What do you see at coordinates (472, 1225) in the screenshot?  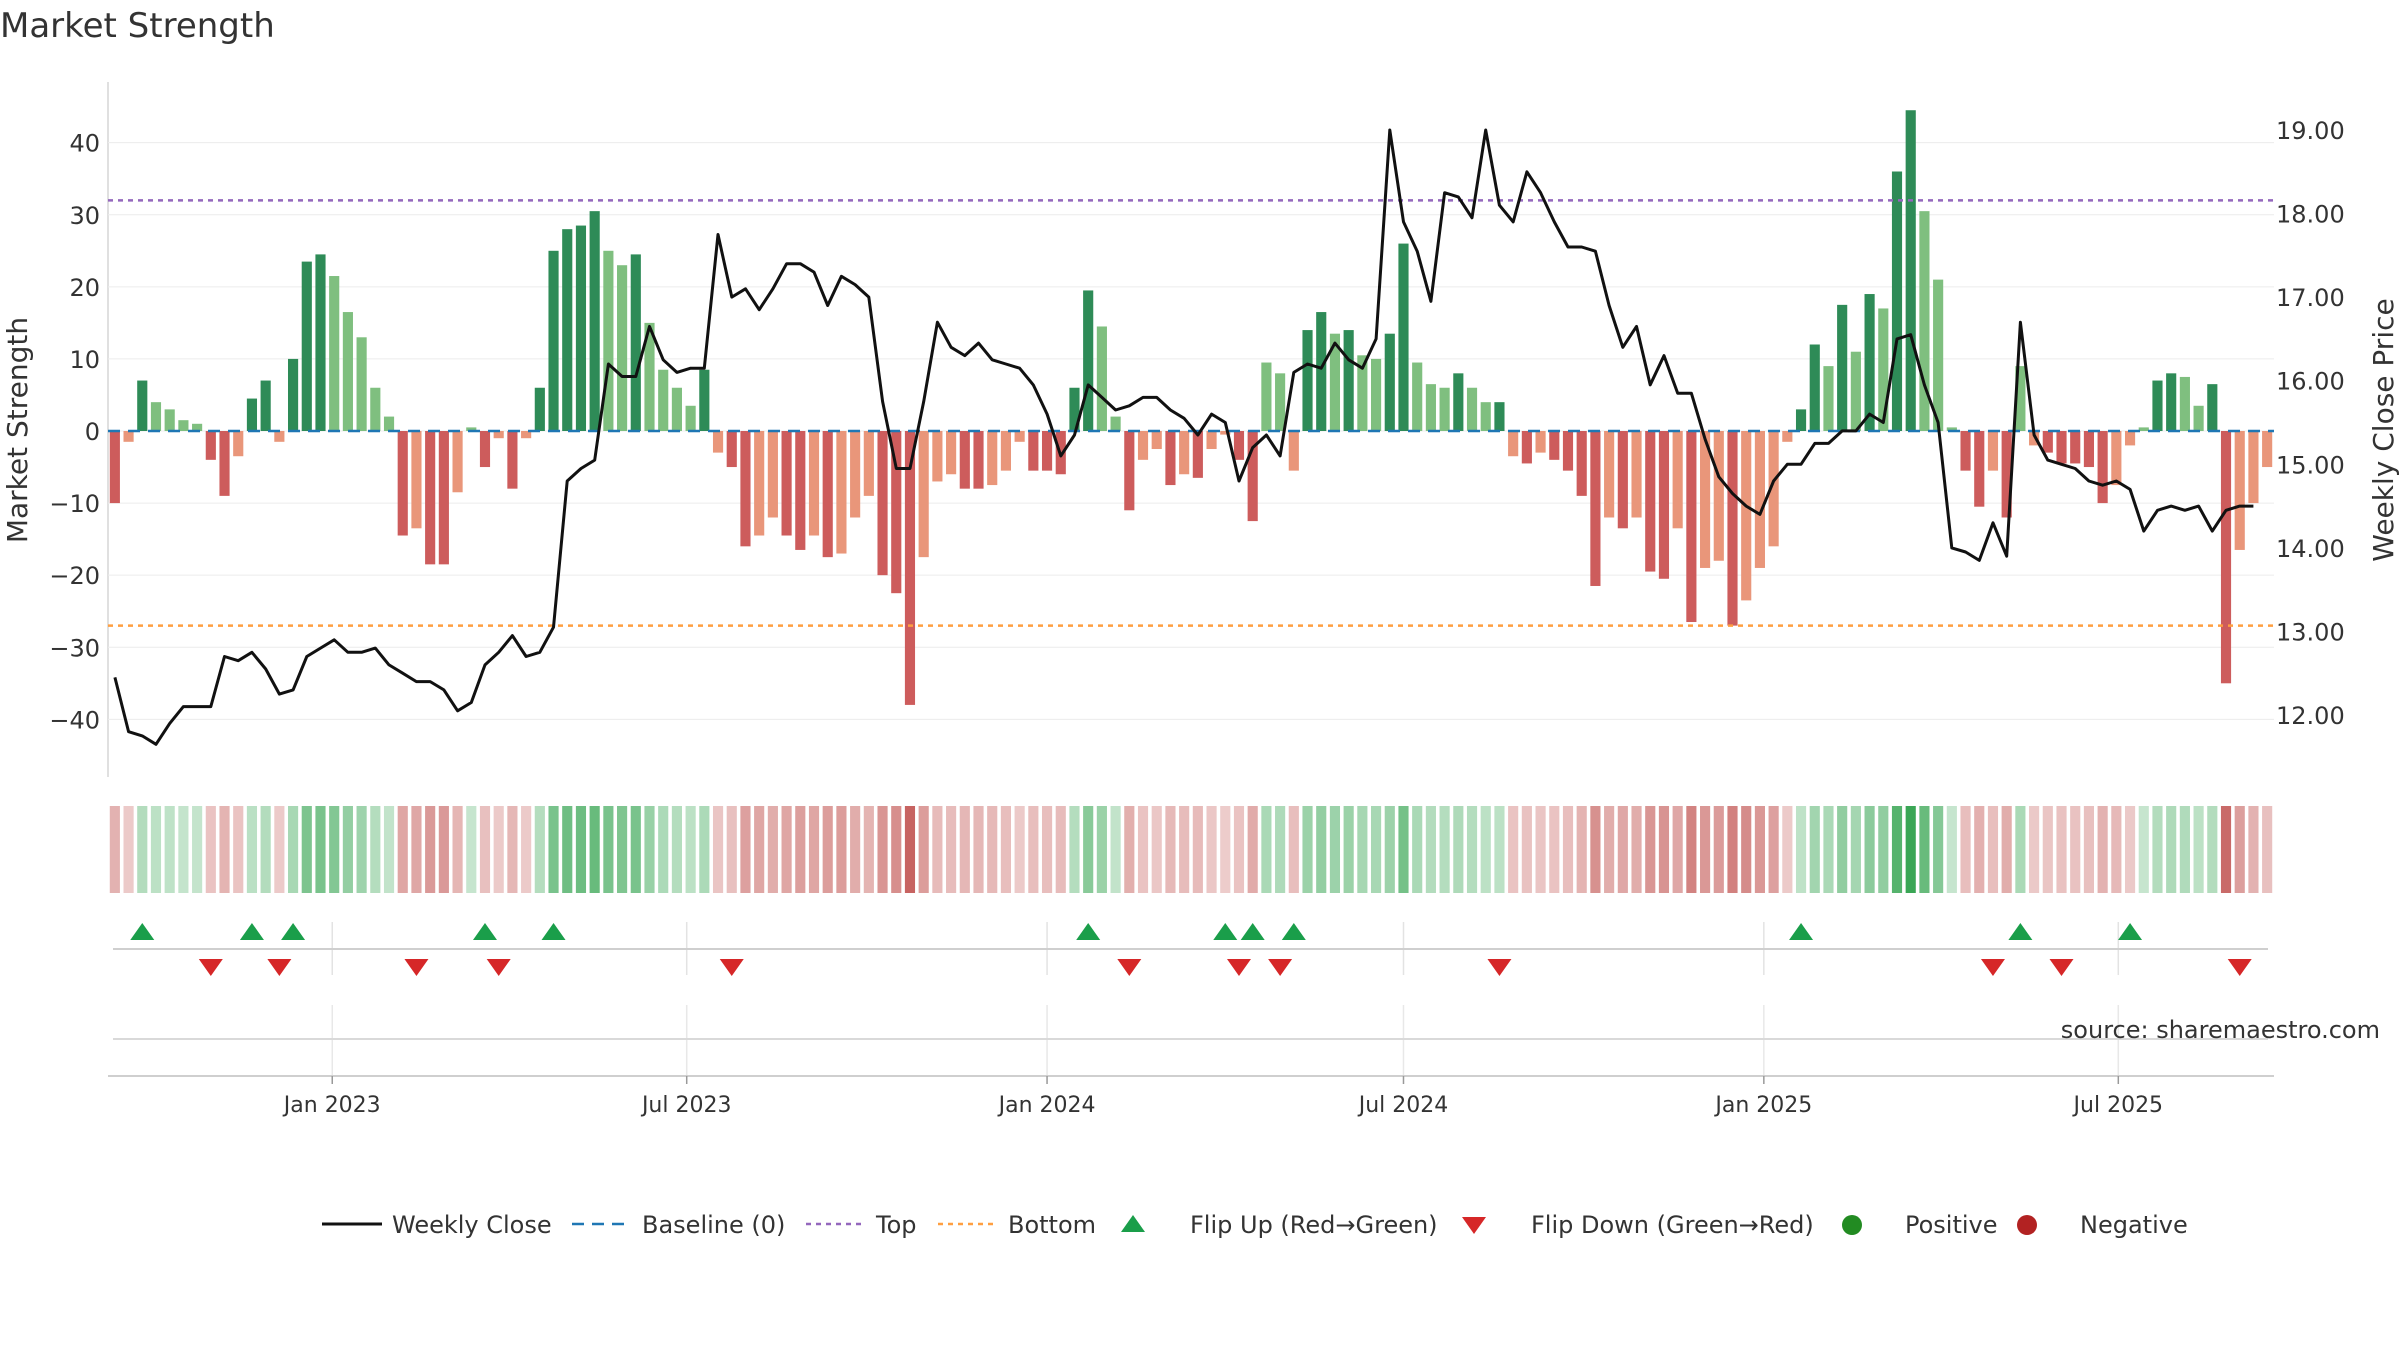 I see `legend-weekly-close-label: Weekly Close` at bounding box center [472, 1225].